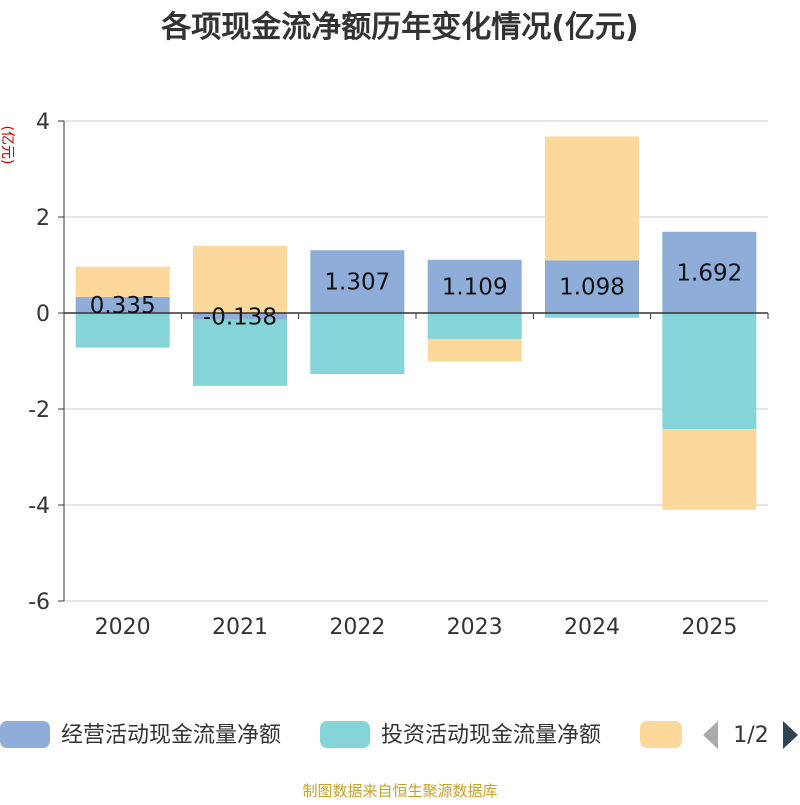 The height and width of the screenshot is (805, 800). What do you see at coordinates (474, 350) in the screenshot?
I see `bar-segment-s2-2023` at bounding box center [474, 350].